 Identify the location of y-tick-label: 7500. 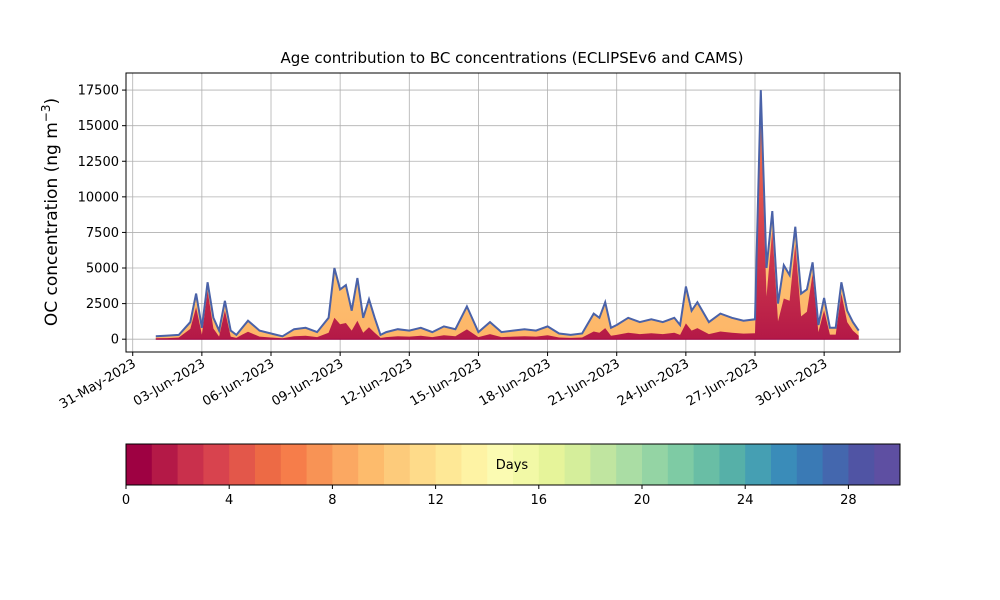
(102, 233).